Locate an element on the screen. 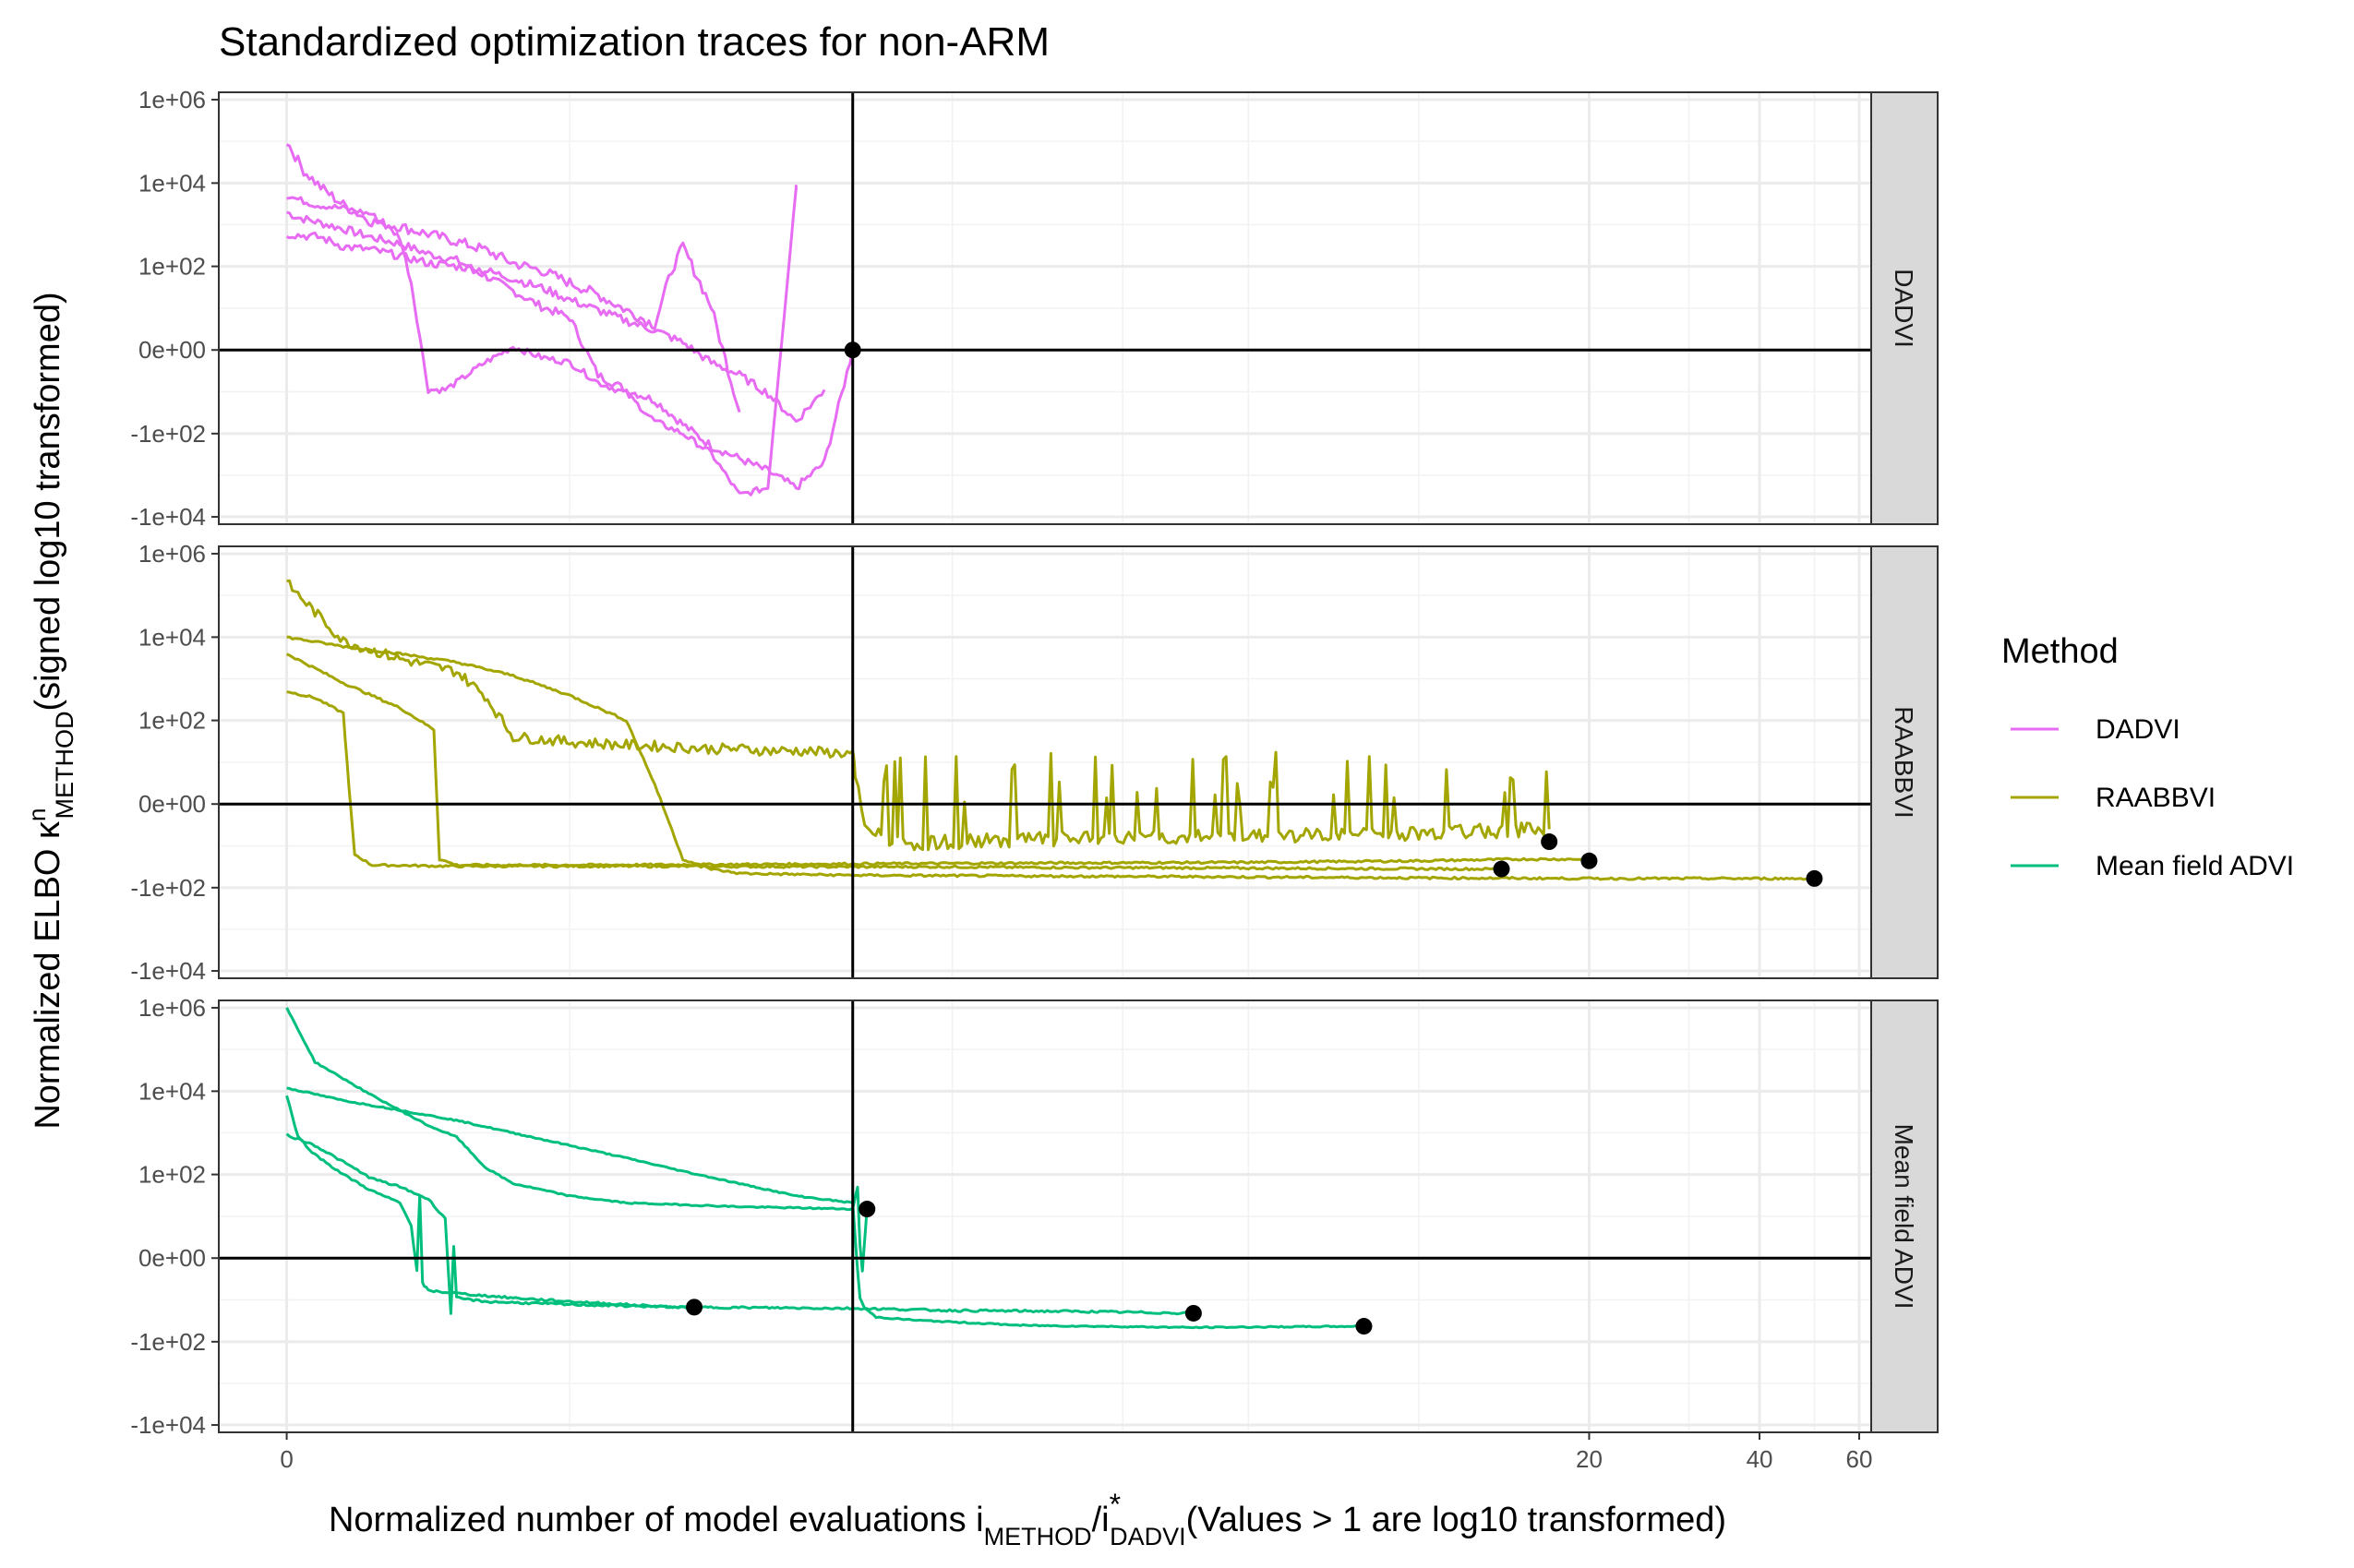  legend-entries: DADVI RAABBVI Mean field ADVI is located at coordinates (2152, 798).